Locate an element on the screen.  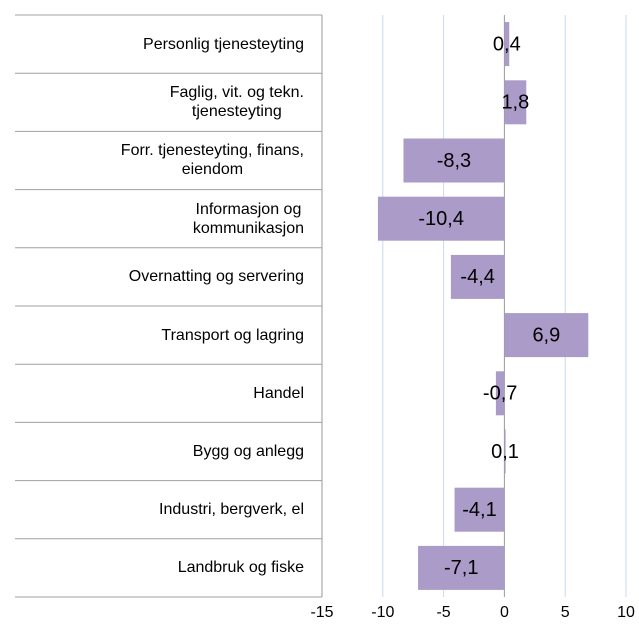
category-label: Transport og lagring is located at coordinates (232, 335).